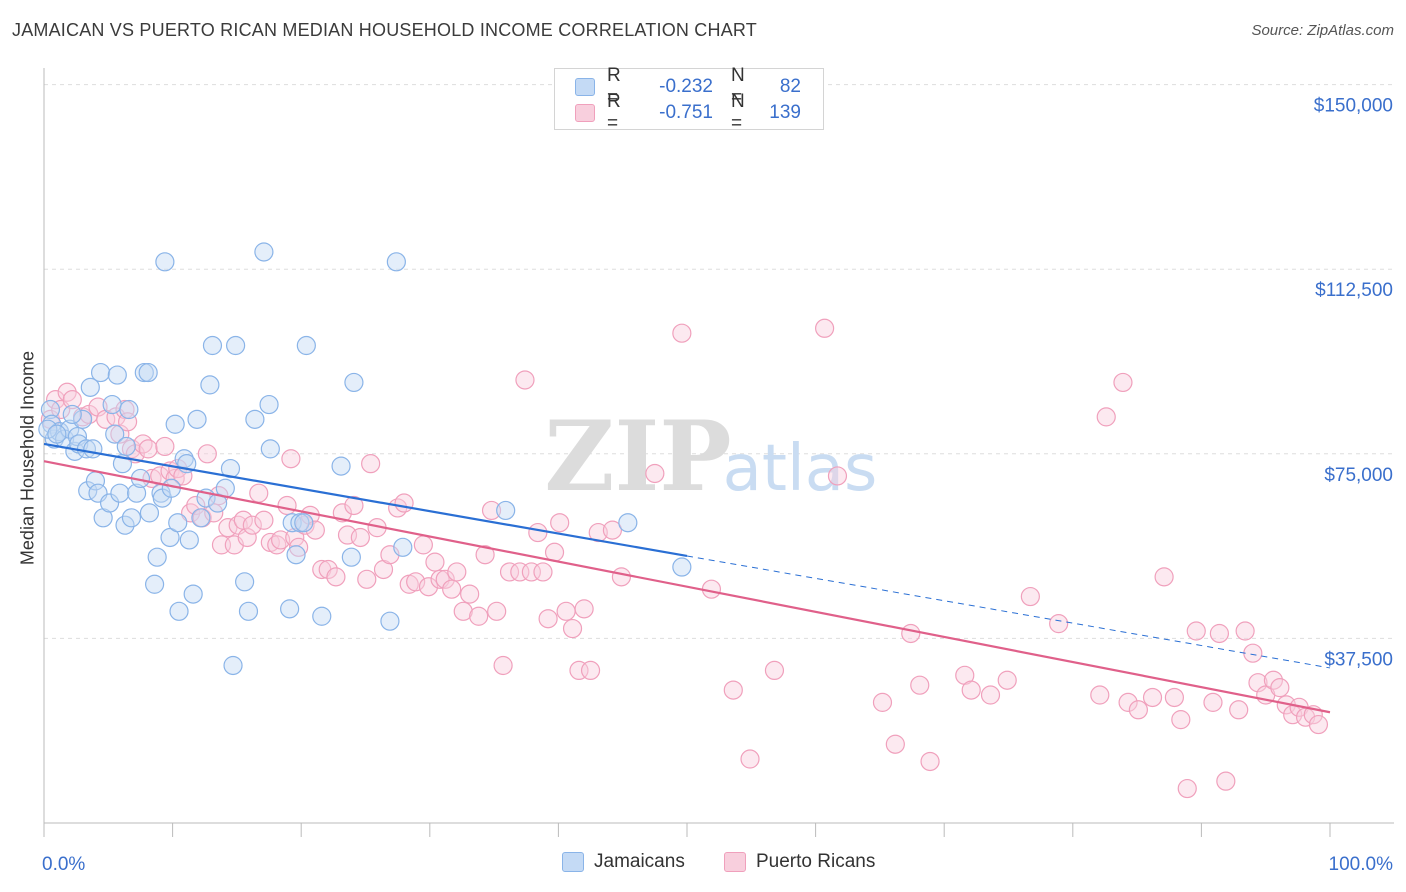  I want to click on legend-row-jamaicans: R = -0.232 N = 82, so click(688, 86).